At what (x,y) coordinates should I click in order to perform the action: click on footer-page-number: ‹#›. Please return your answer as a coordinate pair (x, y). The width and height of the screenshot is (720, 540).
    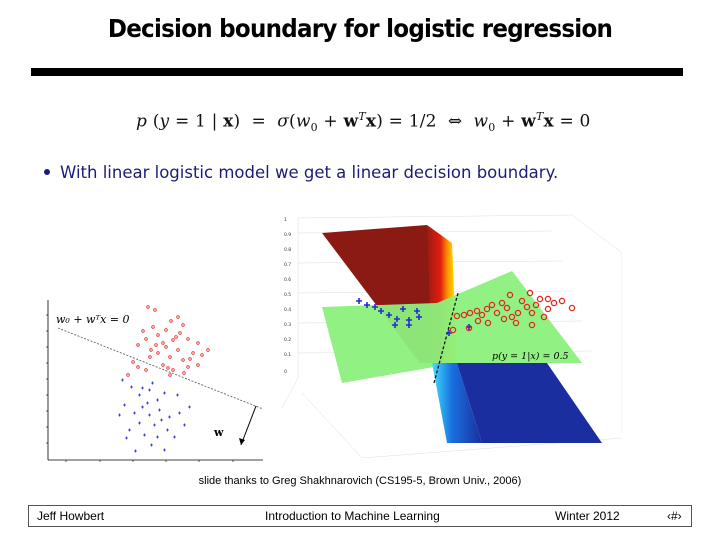
    Looking at the image, I should click on (674, 516).